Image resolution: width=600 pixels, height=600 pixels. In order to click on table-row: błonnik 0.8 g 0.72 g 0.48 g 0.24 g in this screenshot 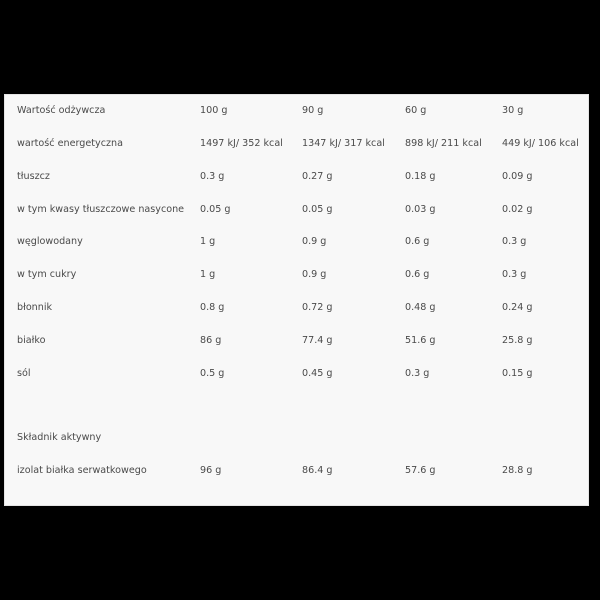, I will do `click(296, 308)`.